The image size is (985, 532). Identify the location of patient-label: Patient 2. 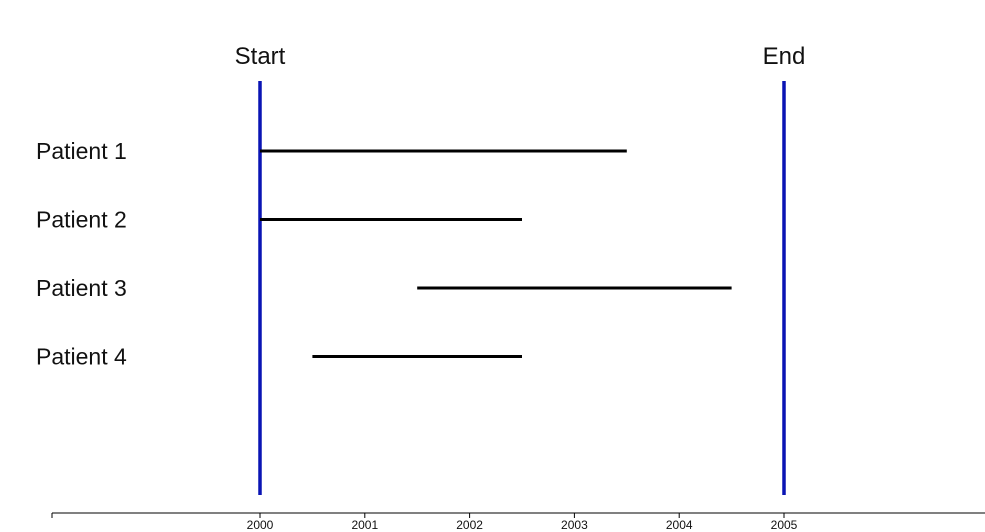
(81, 220).